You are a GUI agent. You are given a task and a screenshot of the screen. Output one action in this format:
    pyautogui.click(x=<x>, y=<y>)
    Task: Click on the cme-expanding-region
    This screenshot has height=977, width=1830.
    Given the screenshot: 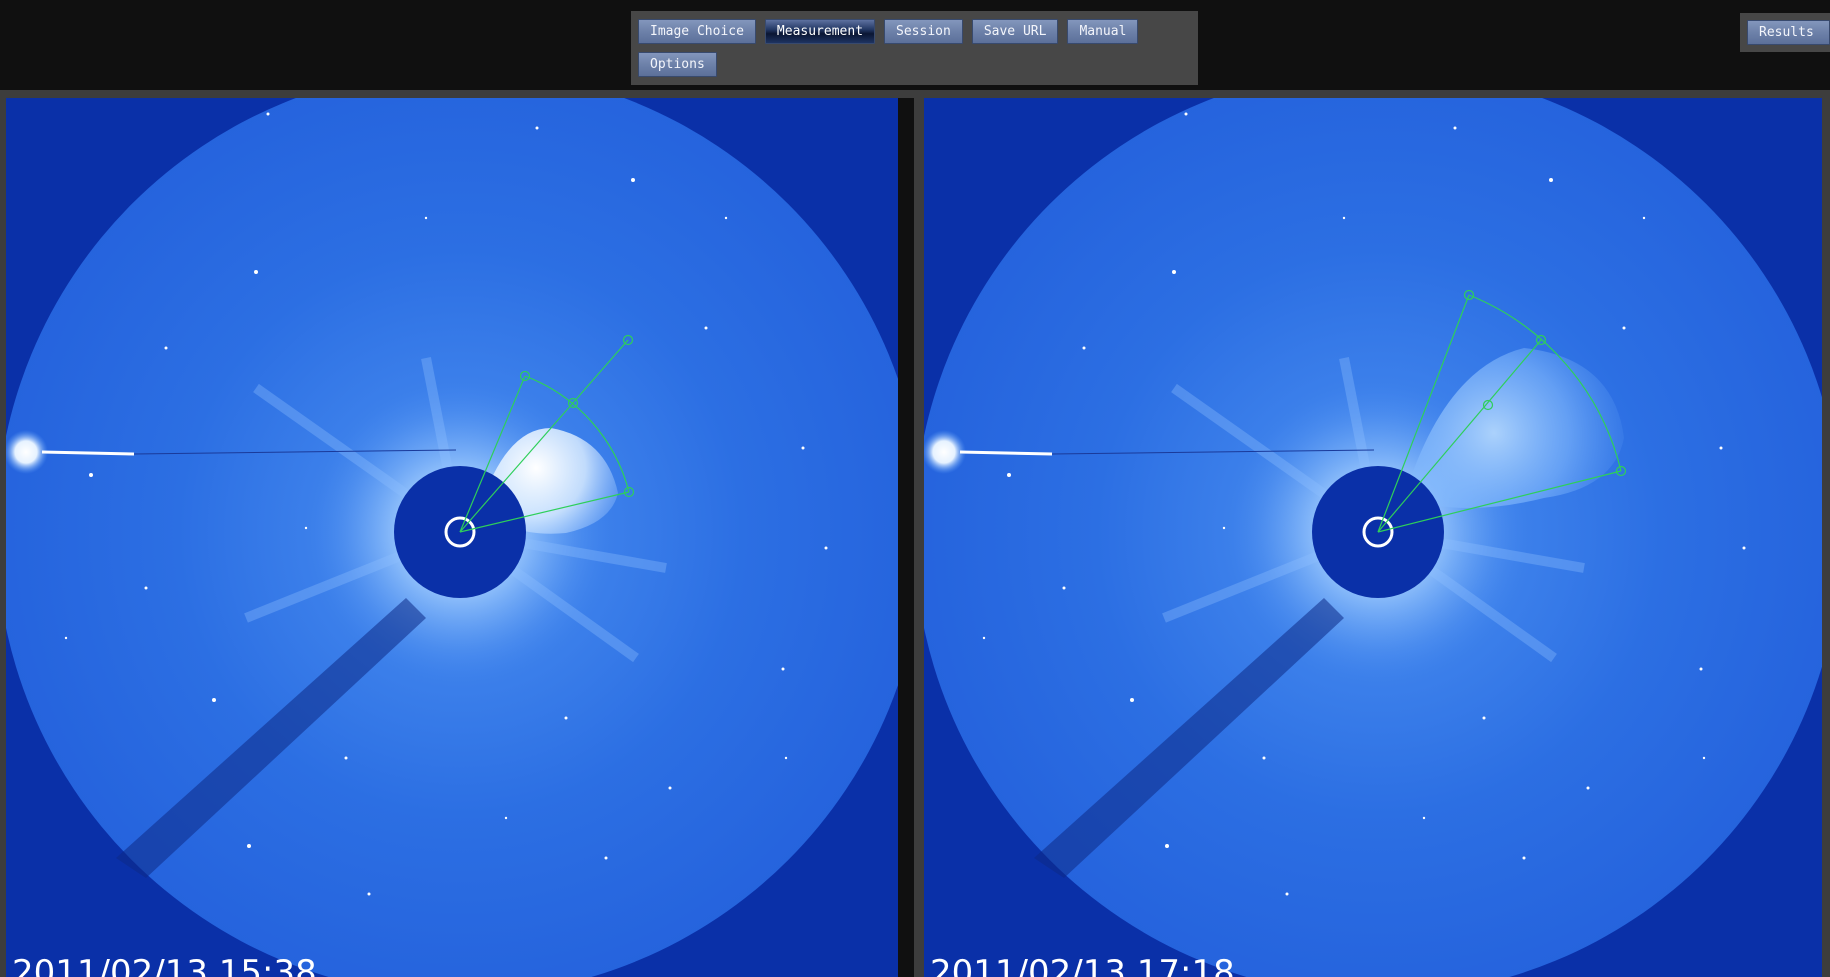 What is the action you would take?
    pyautogui.click(x=1514, y=428)
    